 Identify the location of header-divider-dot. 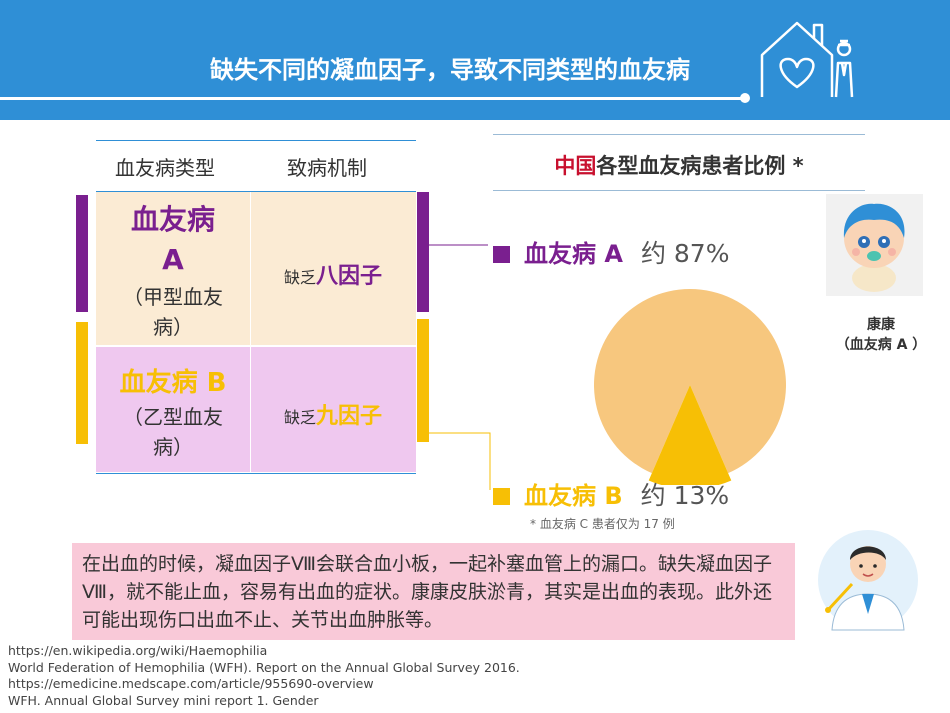
(745, 98).